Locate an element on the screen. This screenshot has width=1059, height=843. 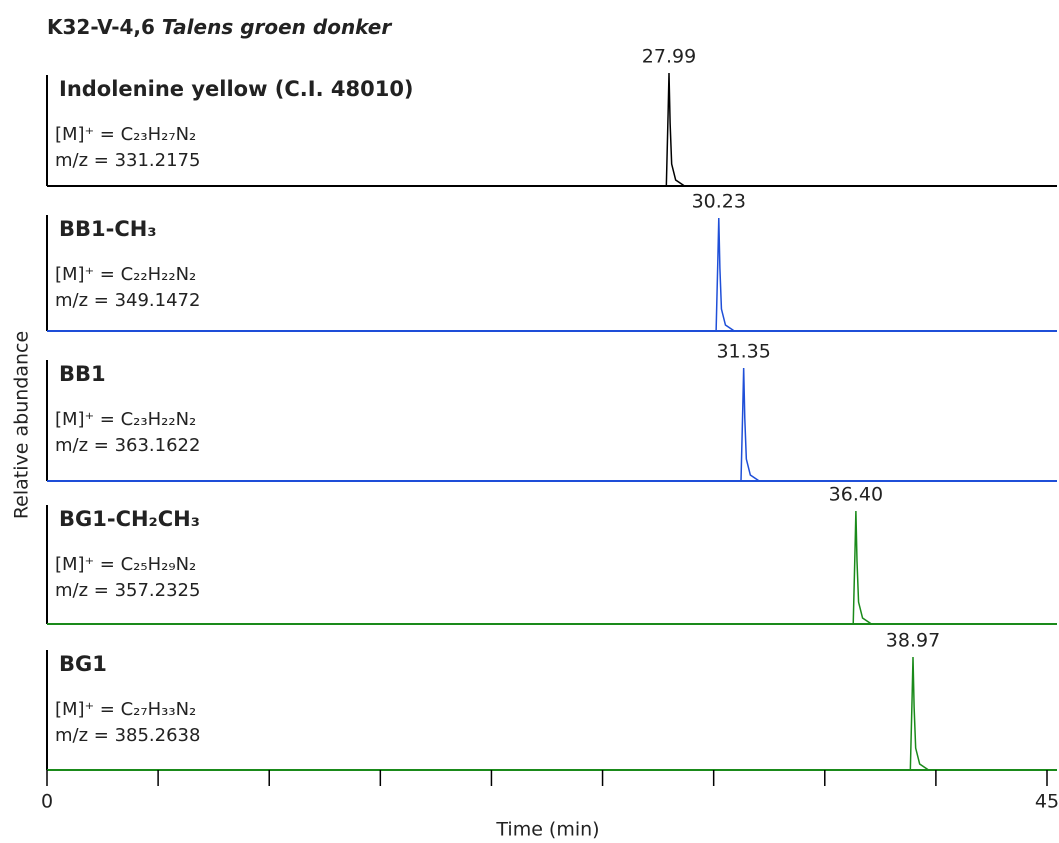
formula: [M]⁺ = C₂₂H₂₂N₂ is located at coordinates (125, 274).